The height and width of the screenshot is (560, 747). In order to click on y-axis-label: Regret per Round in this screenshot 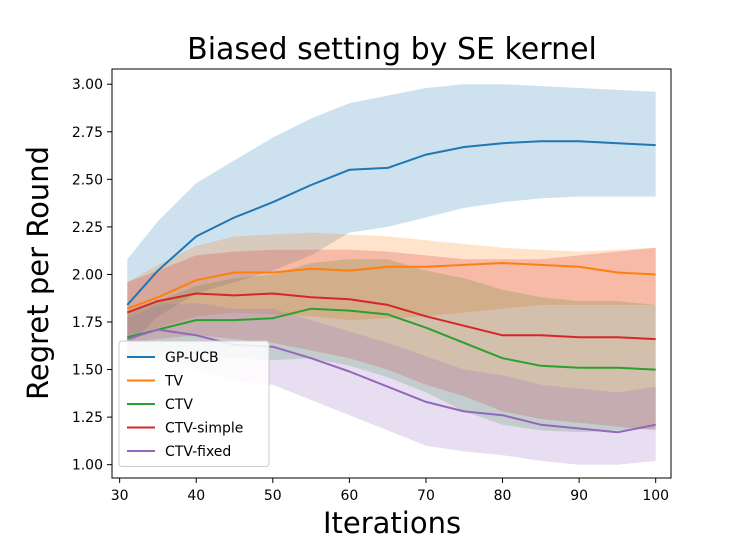, I will do `click(38, 273)`.